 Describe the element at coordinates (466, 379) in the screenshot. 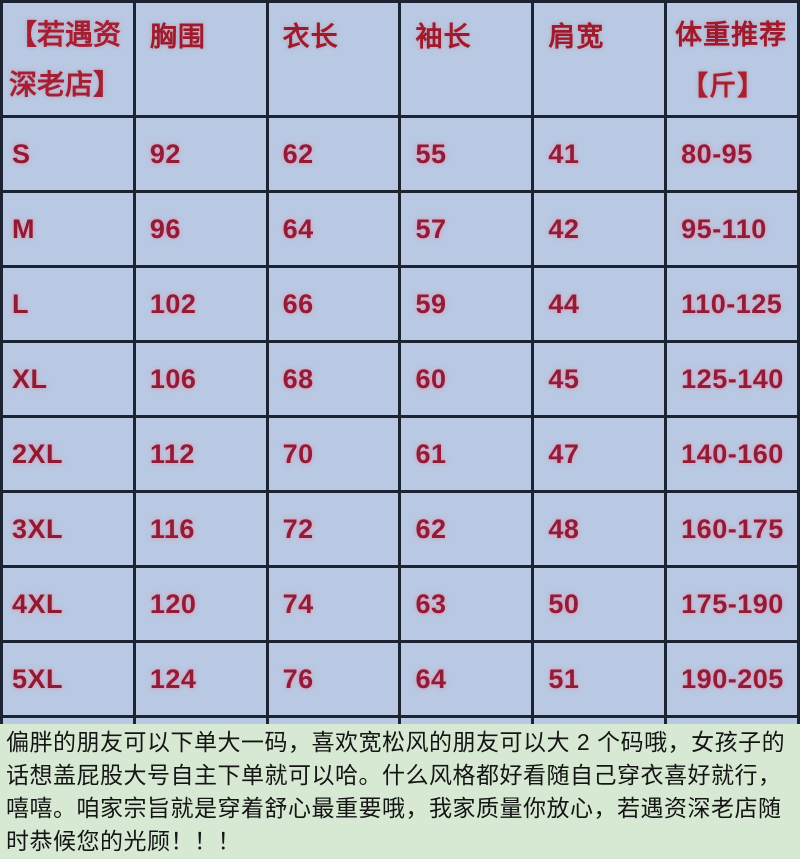

I see `sleeve-cell: 60` at that location.